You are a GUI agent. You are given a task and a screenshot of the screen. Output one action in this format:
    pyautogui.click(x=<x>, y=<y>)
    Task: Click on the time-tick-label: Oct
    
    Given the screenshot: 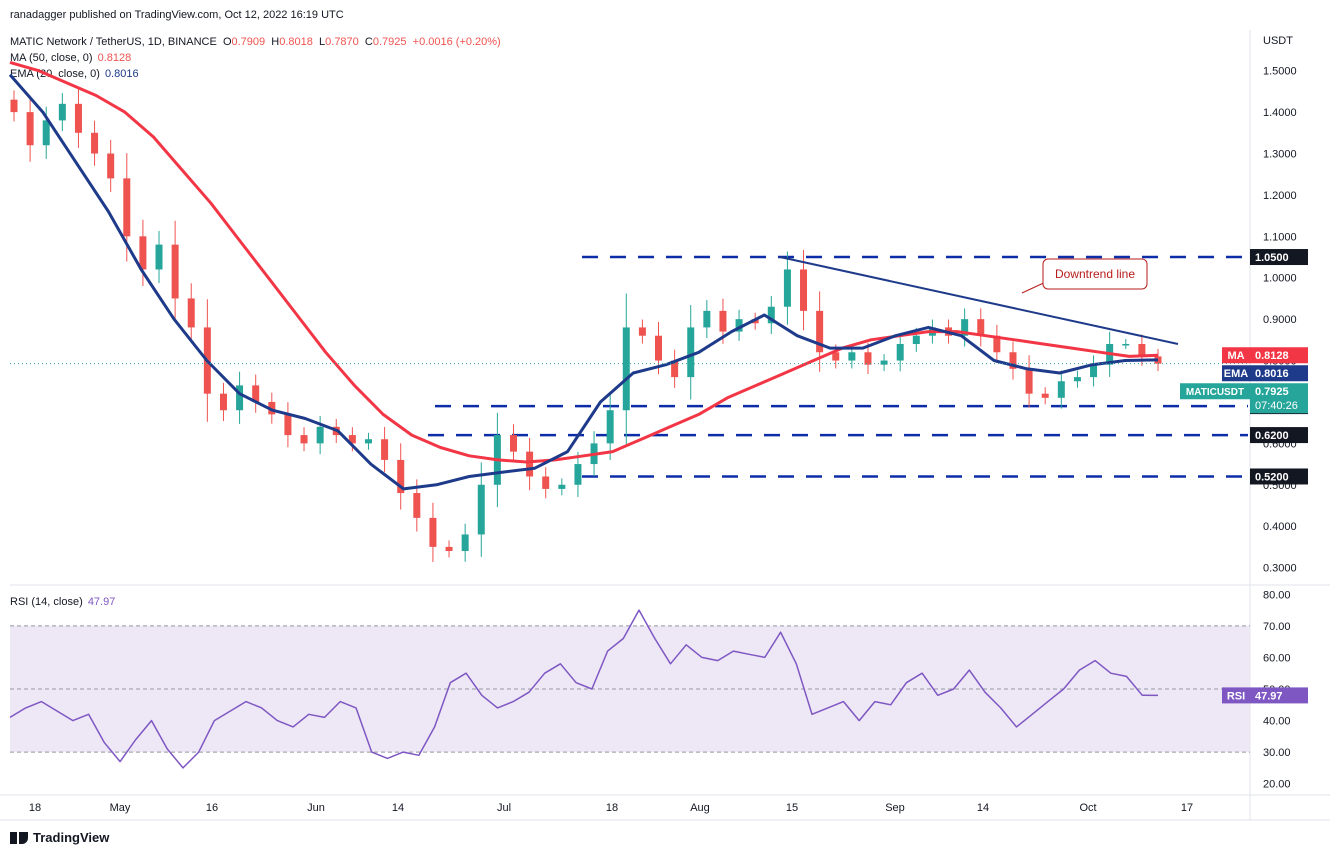 What is the action you would take?
    pyautogui.click(x=1087, y=808)
    